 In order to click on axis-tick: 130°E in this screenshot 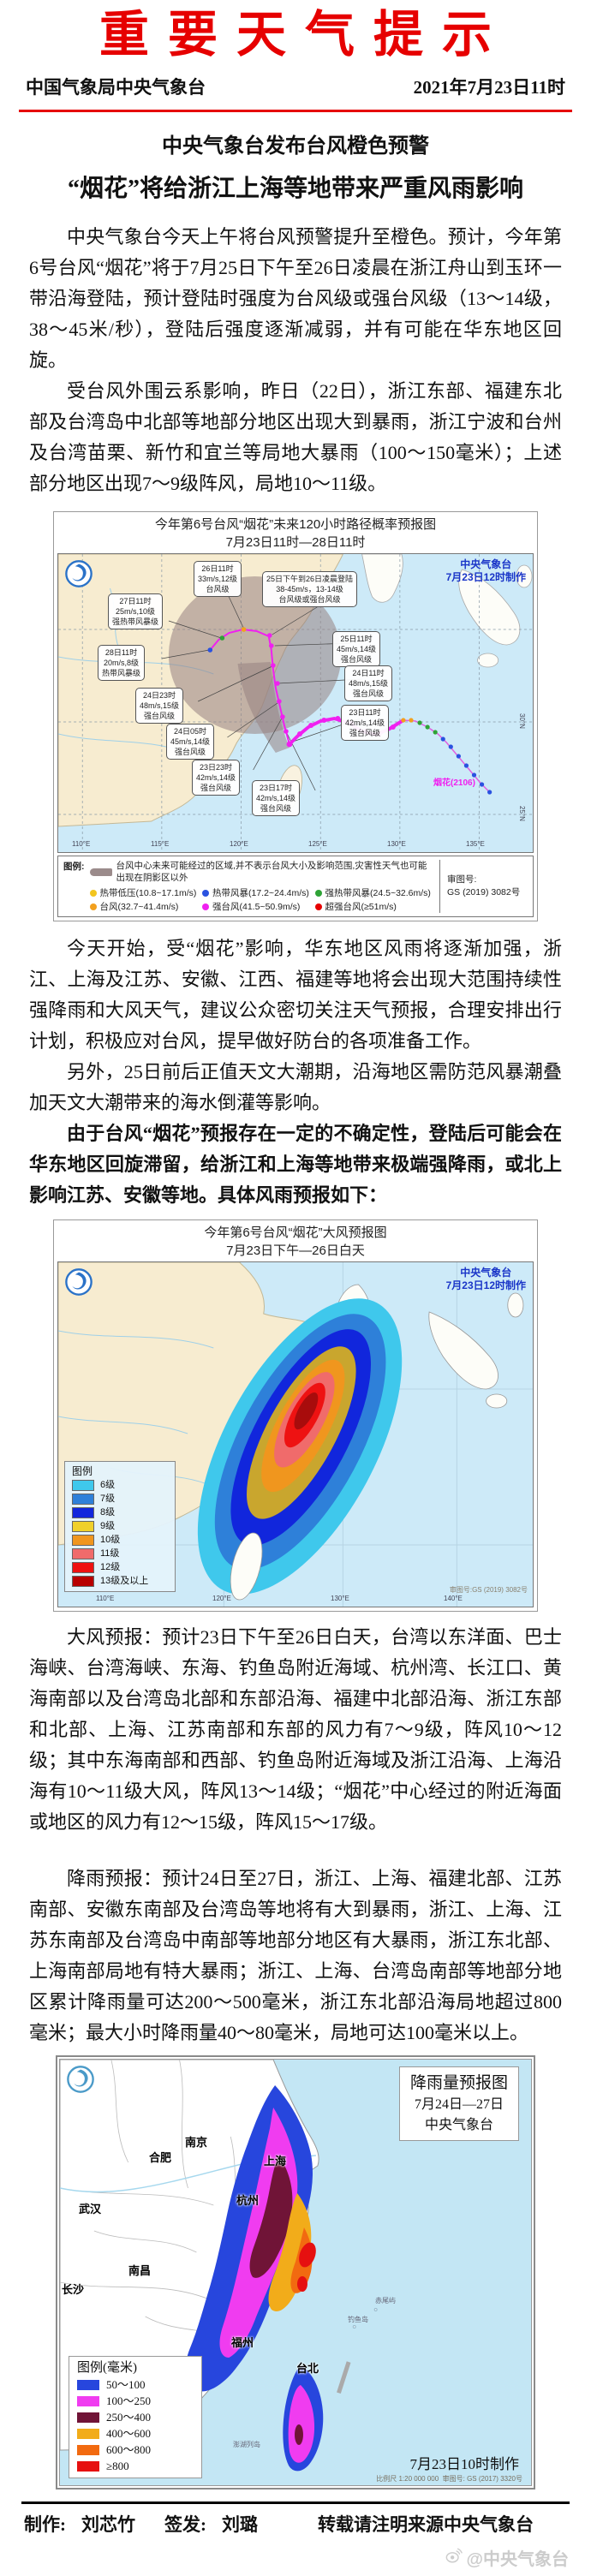, I will do `click(396, 844)`.